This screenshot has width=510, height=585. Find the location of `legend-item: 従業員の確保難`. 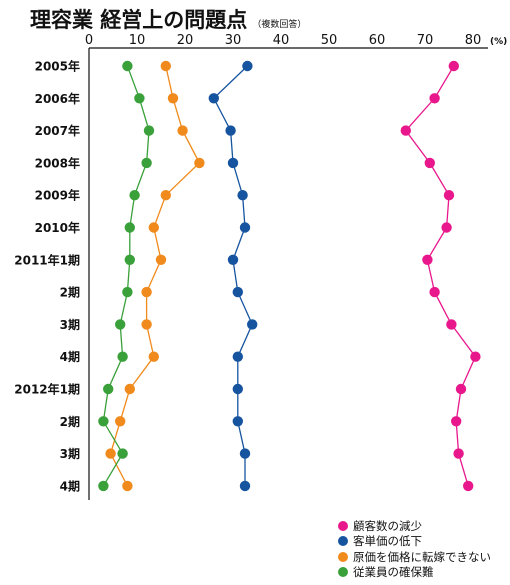

legend-item: 従業員の確保難 is located at coordinates (414, 573).